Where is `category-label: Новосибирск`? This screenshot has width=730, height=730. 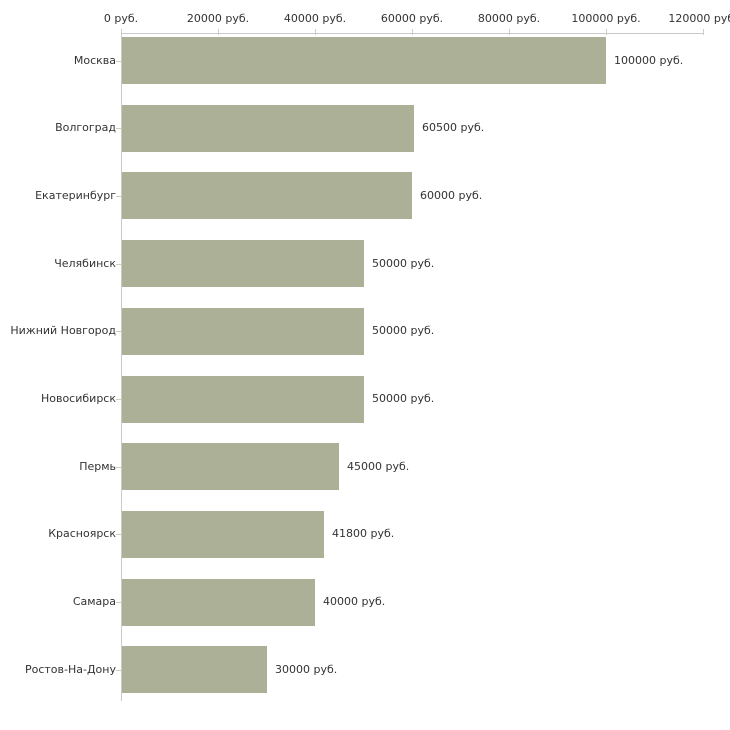 category-label: Новосибирск is located at coordinates (78, 398).